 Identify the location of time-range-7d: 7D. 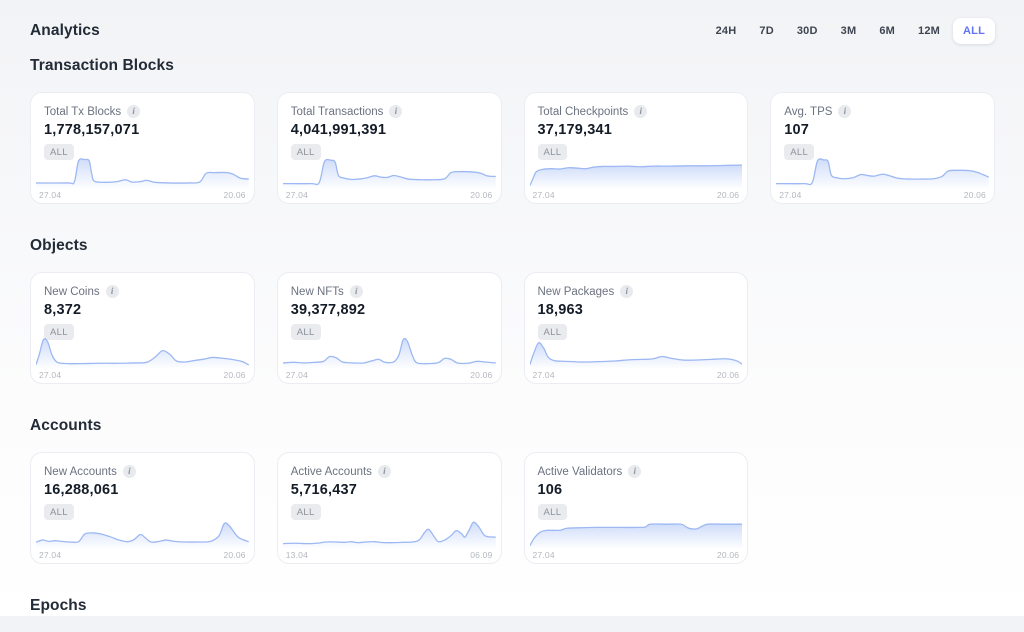
(766, 31).